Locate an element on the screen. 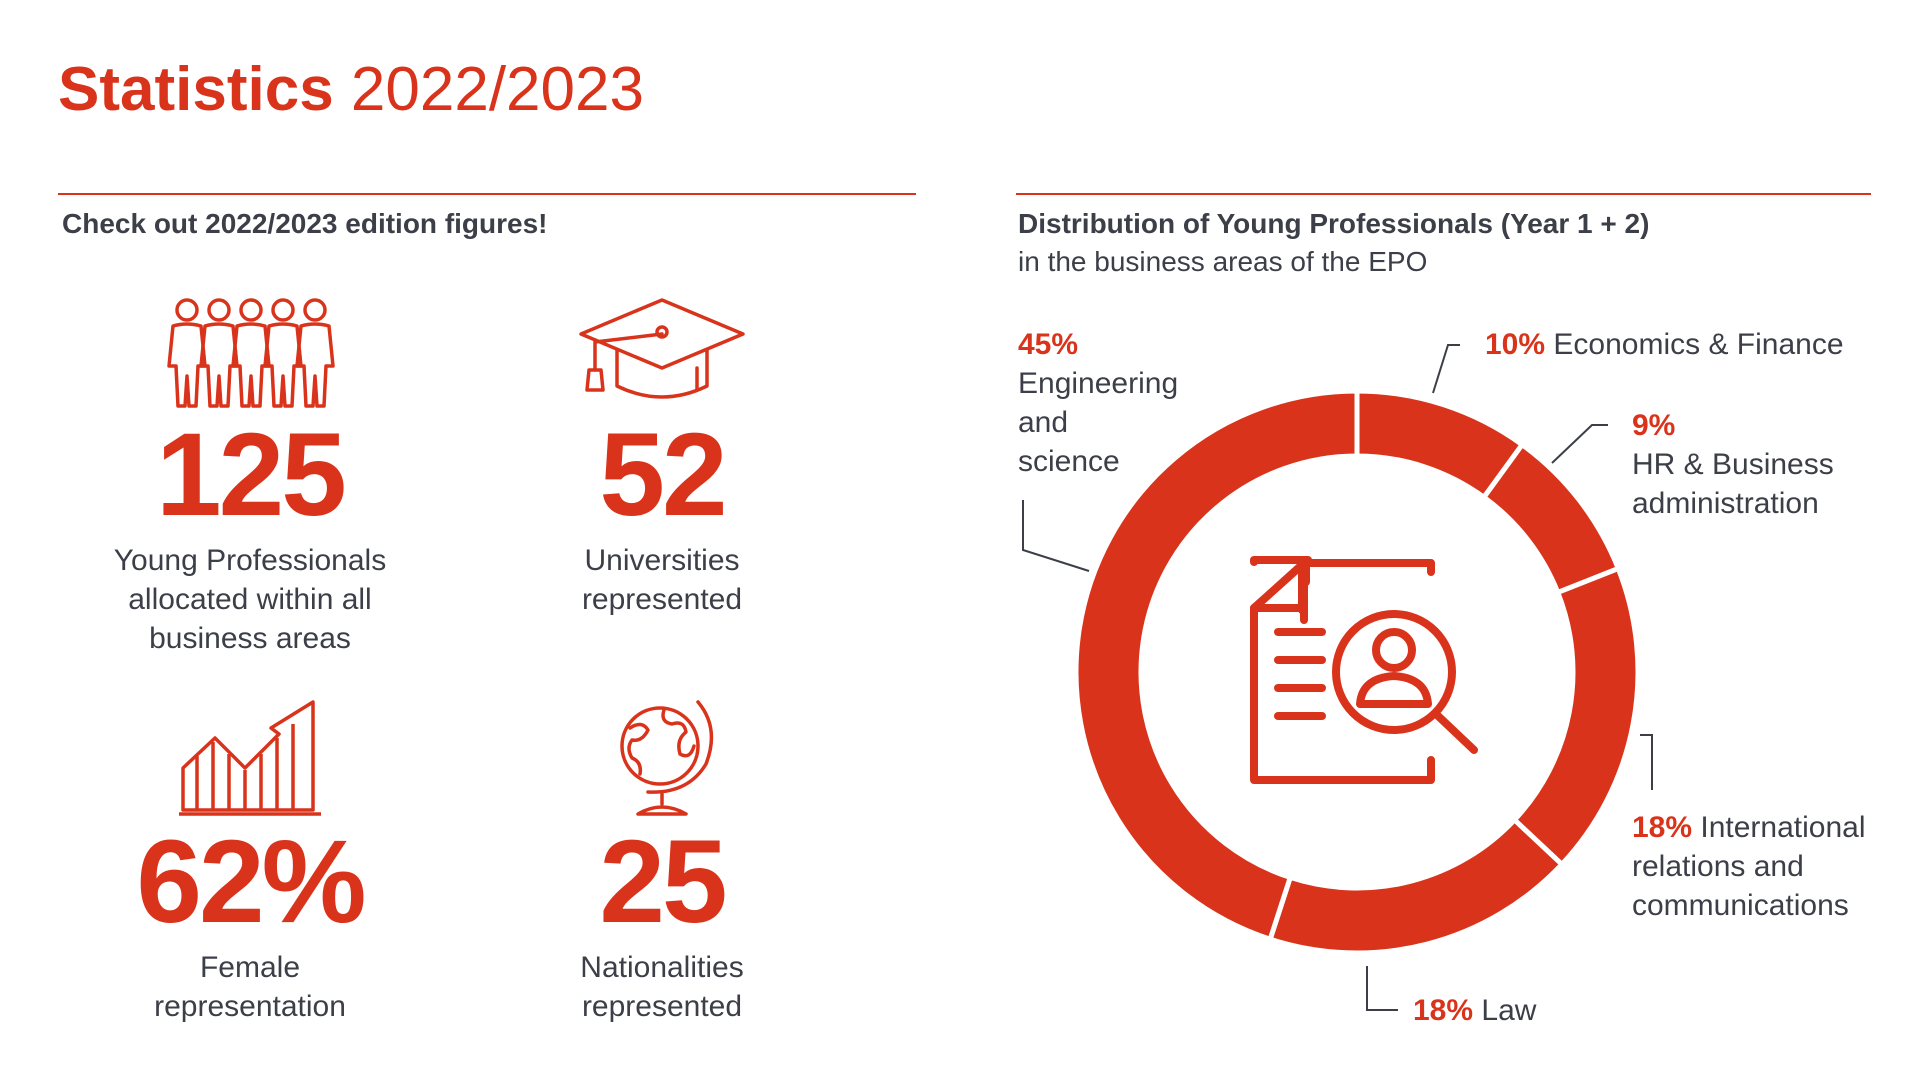 This screenshot has width=1920, height=1080. callout-engineering: 45% Engineering and science is located at coordinates (1098, 403).